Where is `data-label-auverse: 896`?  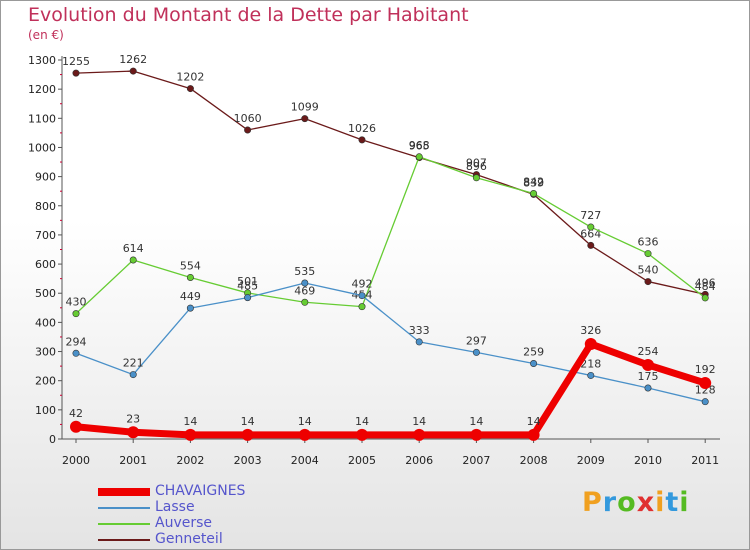 data-label-auverse: 896 is located at coordinates (476, 166).